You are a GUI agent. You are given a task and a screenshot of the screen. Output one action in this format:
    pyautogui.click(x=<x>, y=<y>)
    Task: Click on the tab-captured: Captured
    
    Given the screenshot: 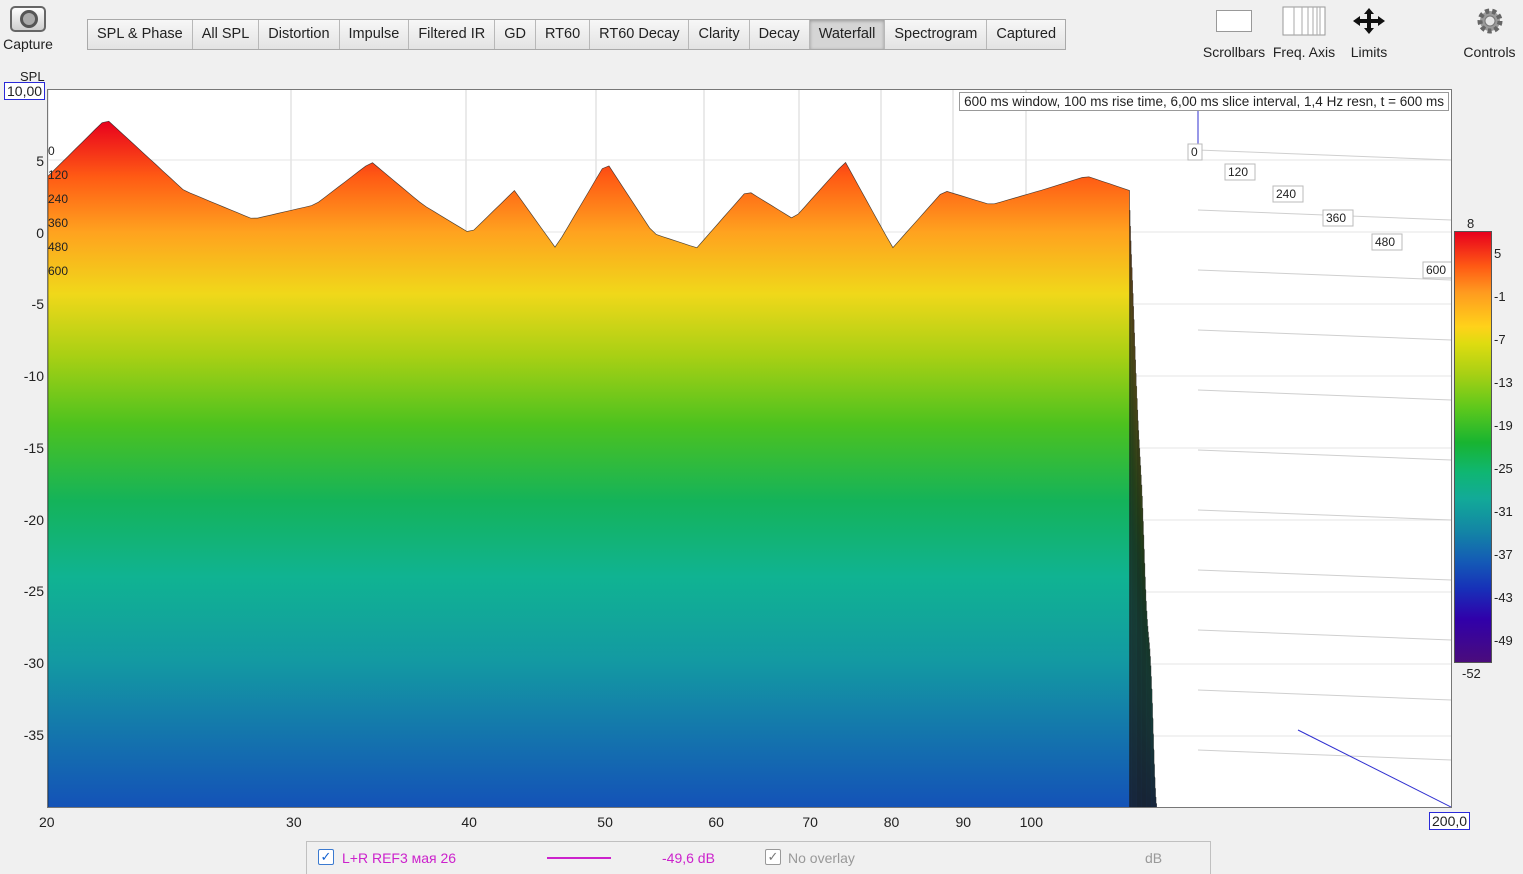 What is the action you would take?
    pyautogui.click(x=1026, y=34)
    